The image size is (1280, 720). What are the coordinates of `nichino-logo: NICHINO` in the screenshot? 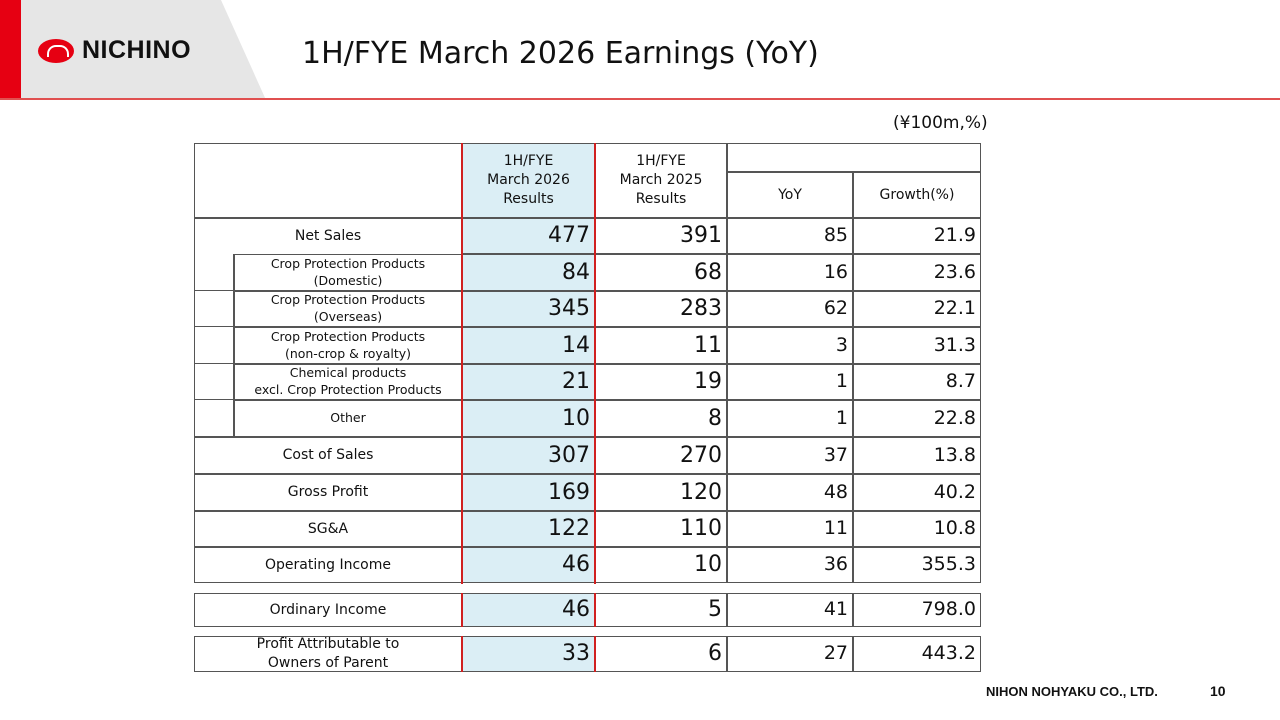 It's located at (114, 50).